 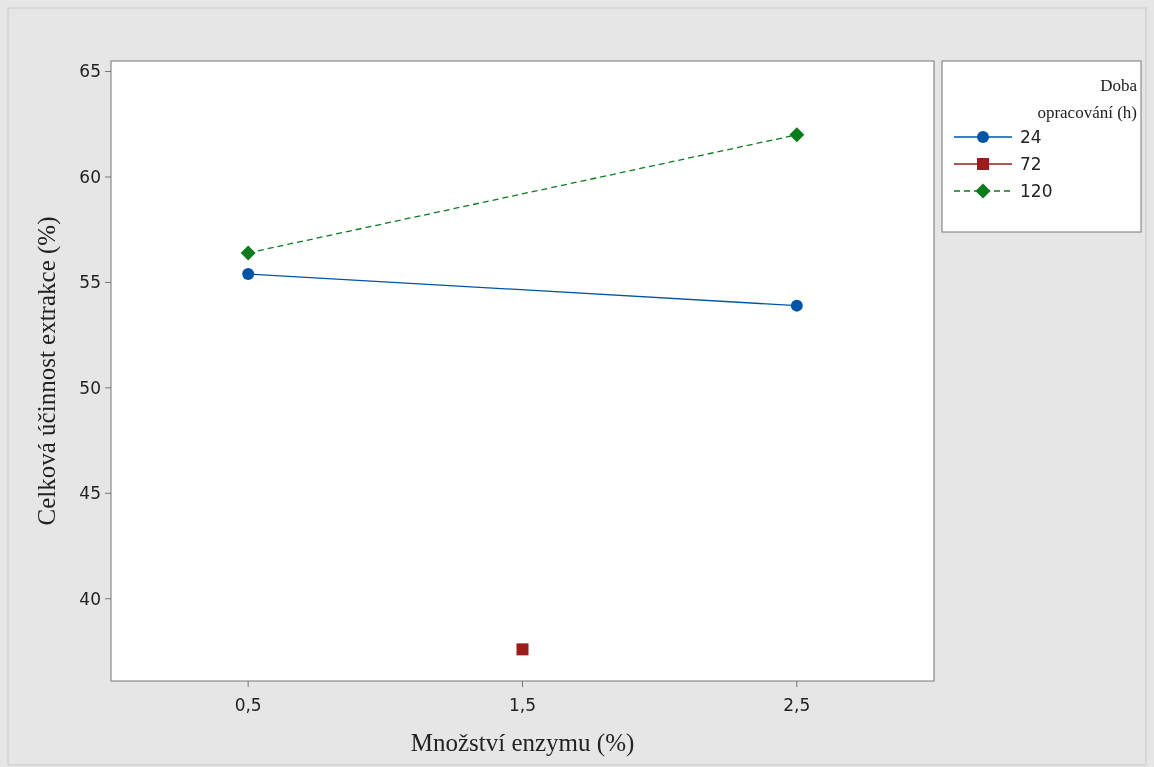 I want to click on y-tick-label: 60, so click(x=90, y=176).